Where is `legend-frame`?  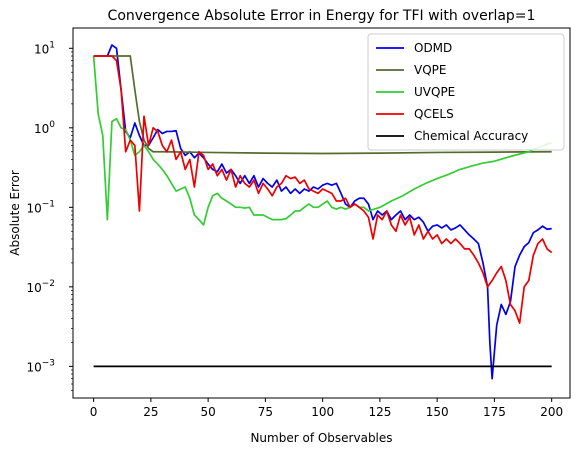
legend-frame is located at coordinates (466, 92).